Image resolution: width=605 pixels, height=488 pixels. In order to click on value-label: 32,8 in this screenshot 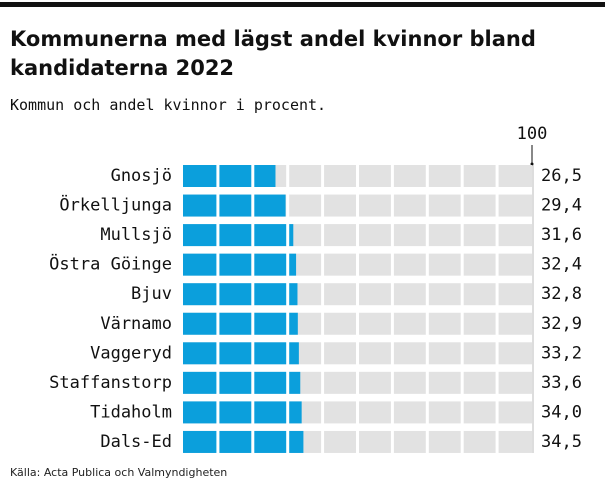, I will do `click(561, 294)`.